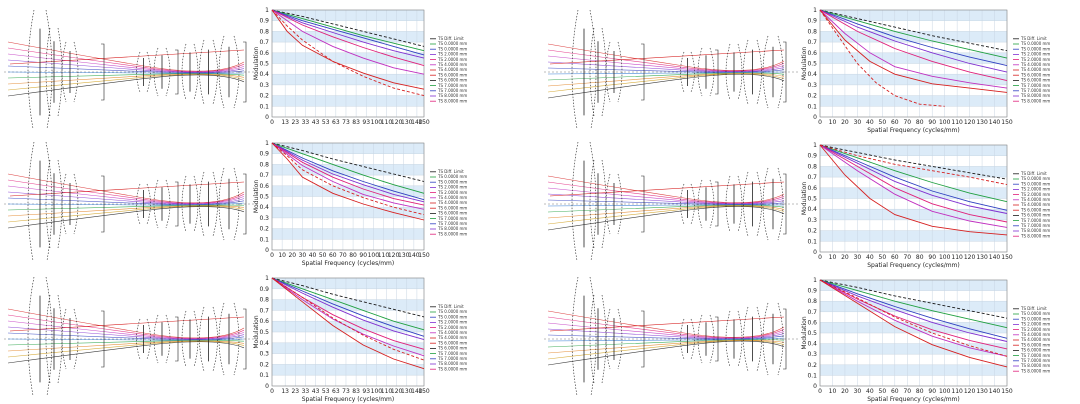 The image size is (1080, 404). I want to click on x-tick-label: 40, so click(870, 122).